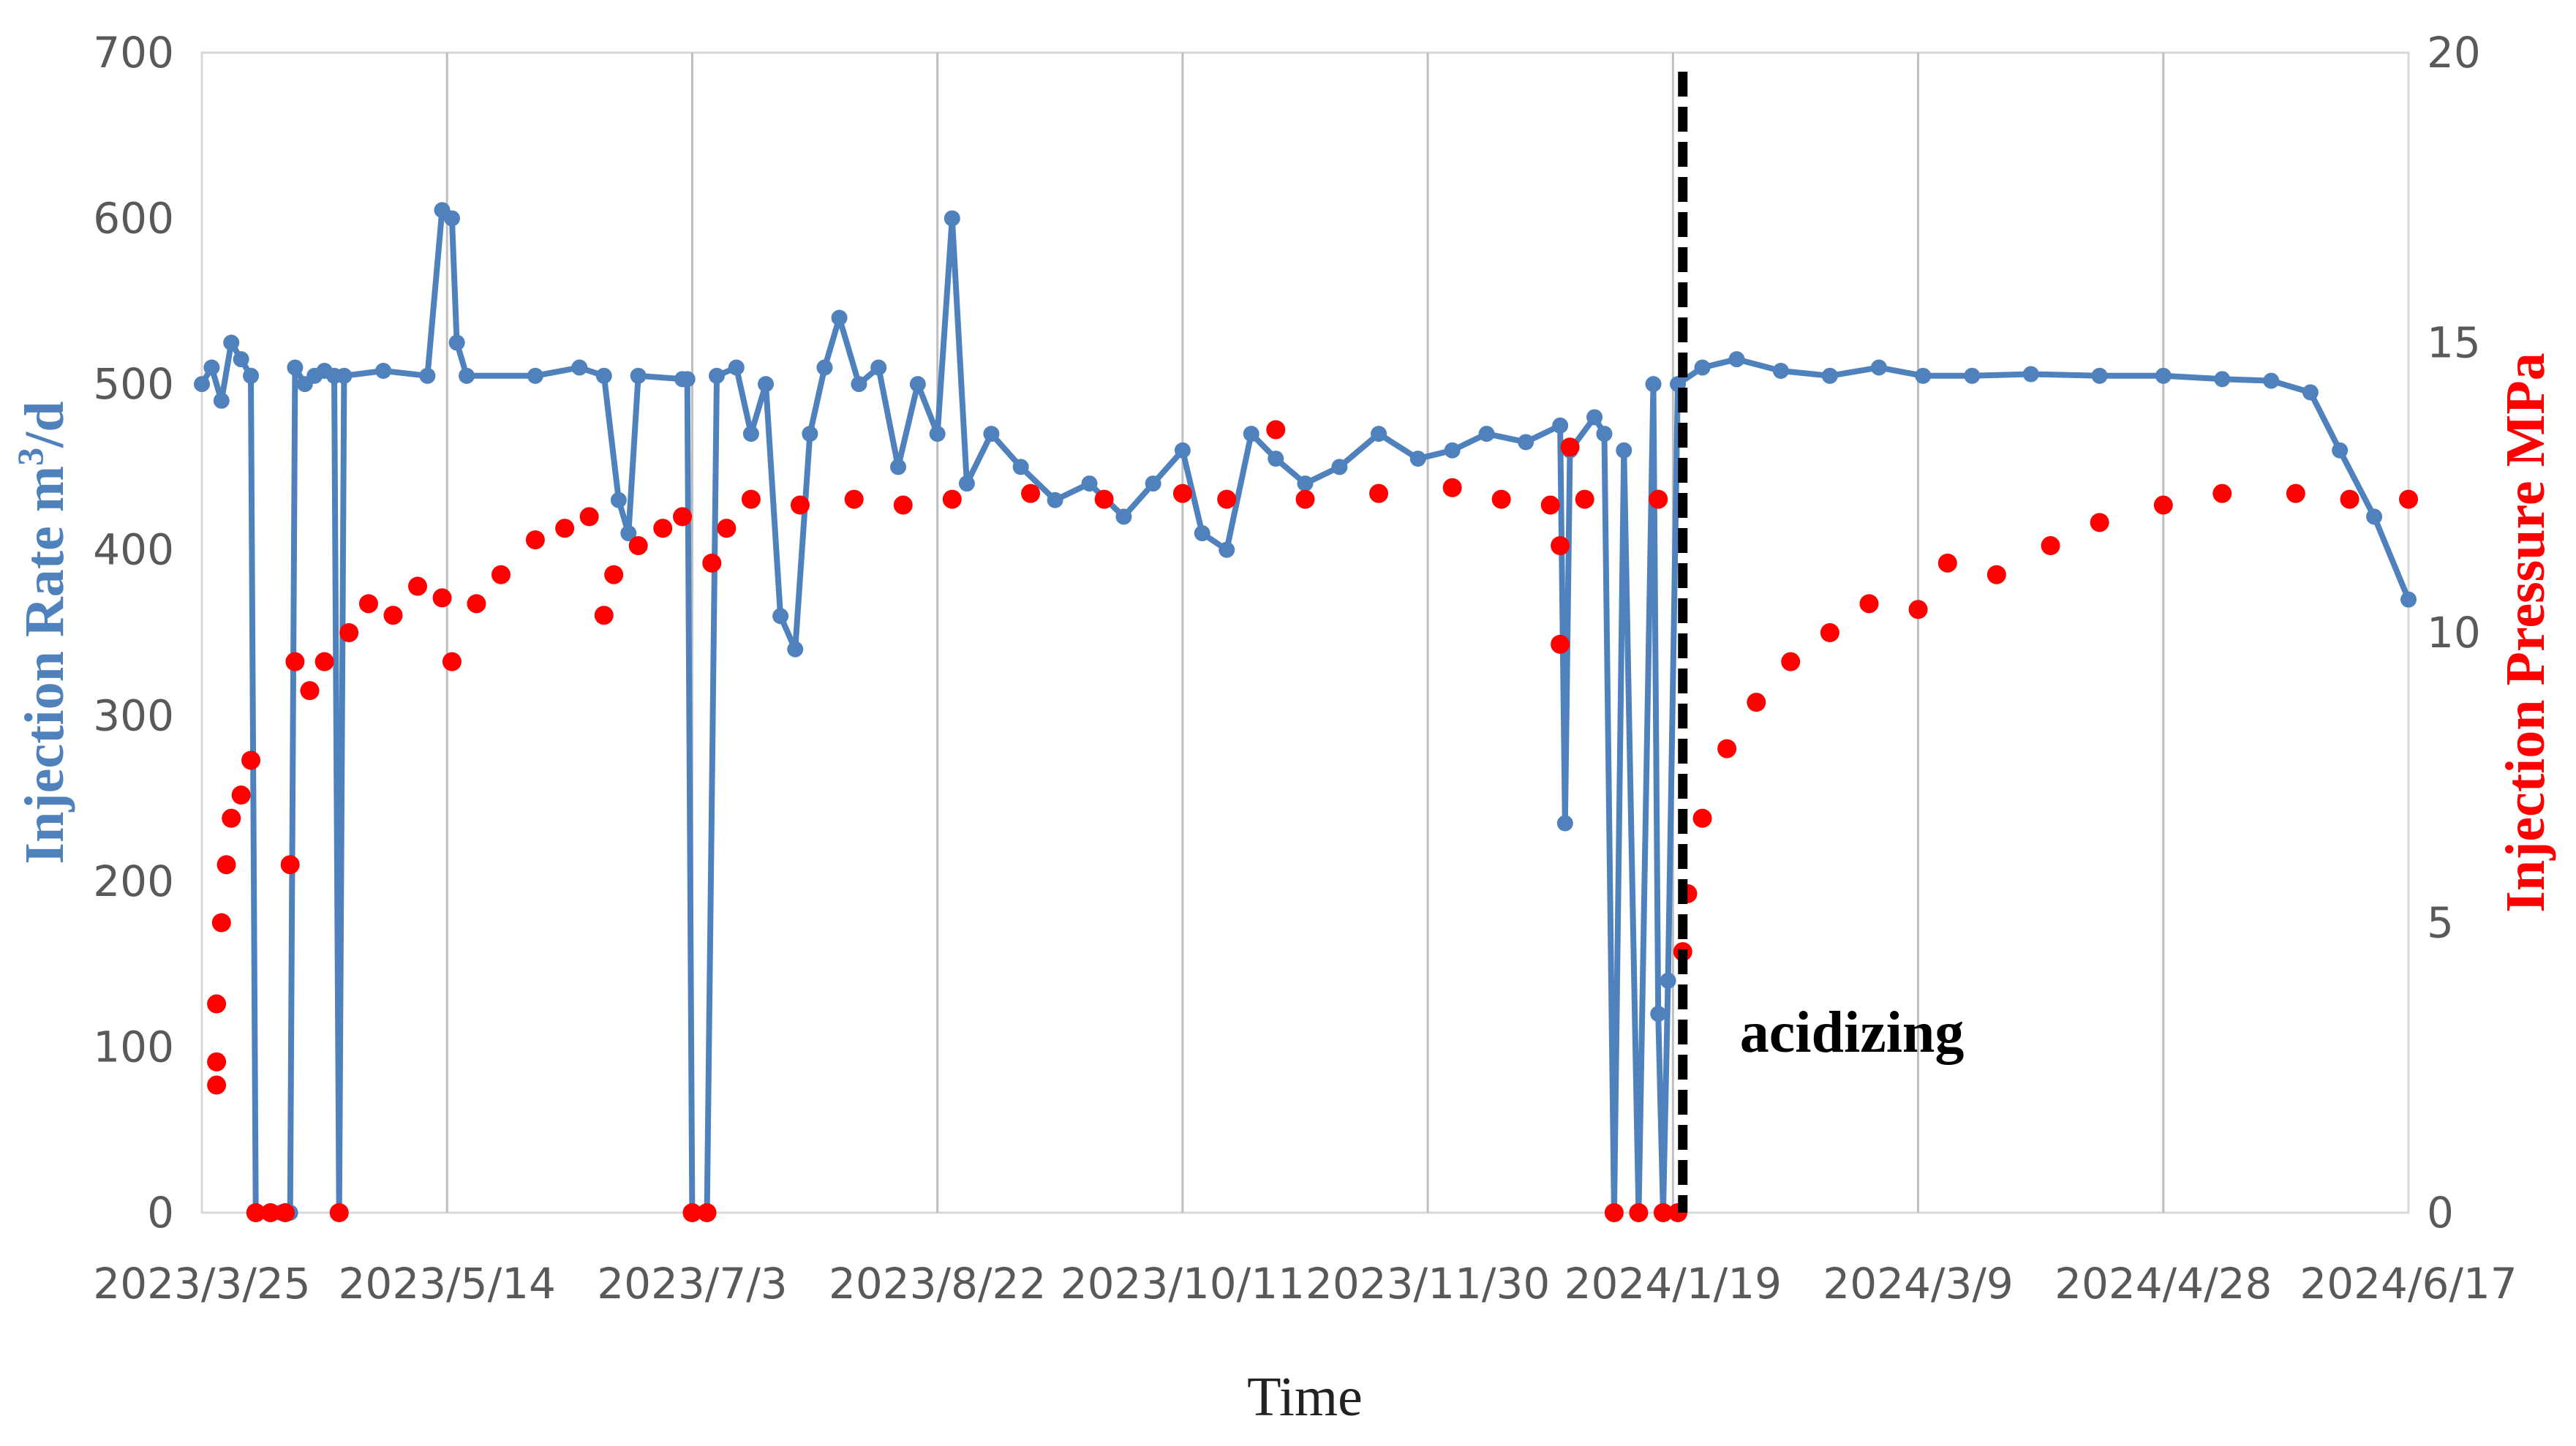 The image size is (2576, 1446). What do you see at coordinates (44, 425) in the screenshot?
I see `y-axis-title-suffix: /d` at bounding box center [44, 425].